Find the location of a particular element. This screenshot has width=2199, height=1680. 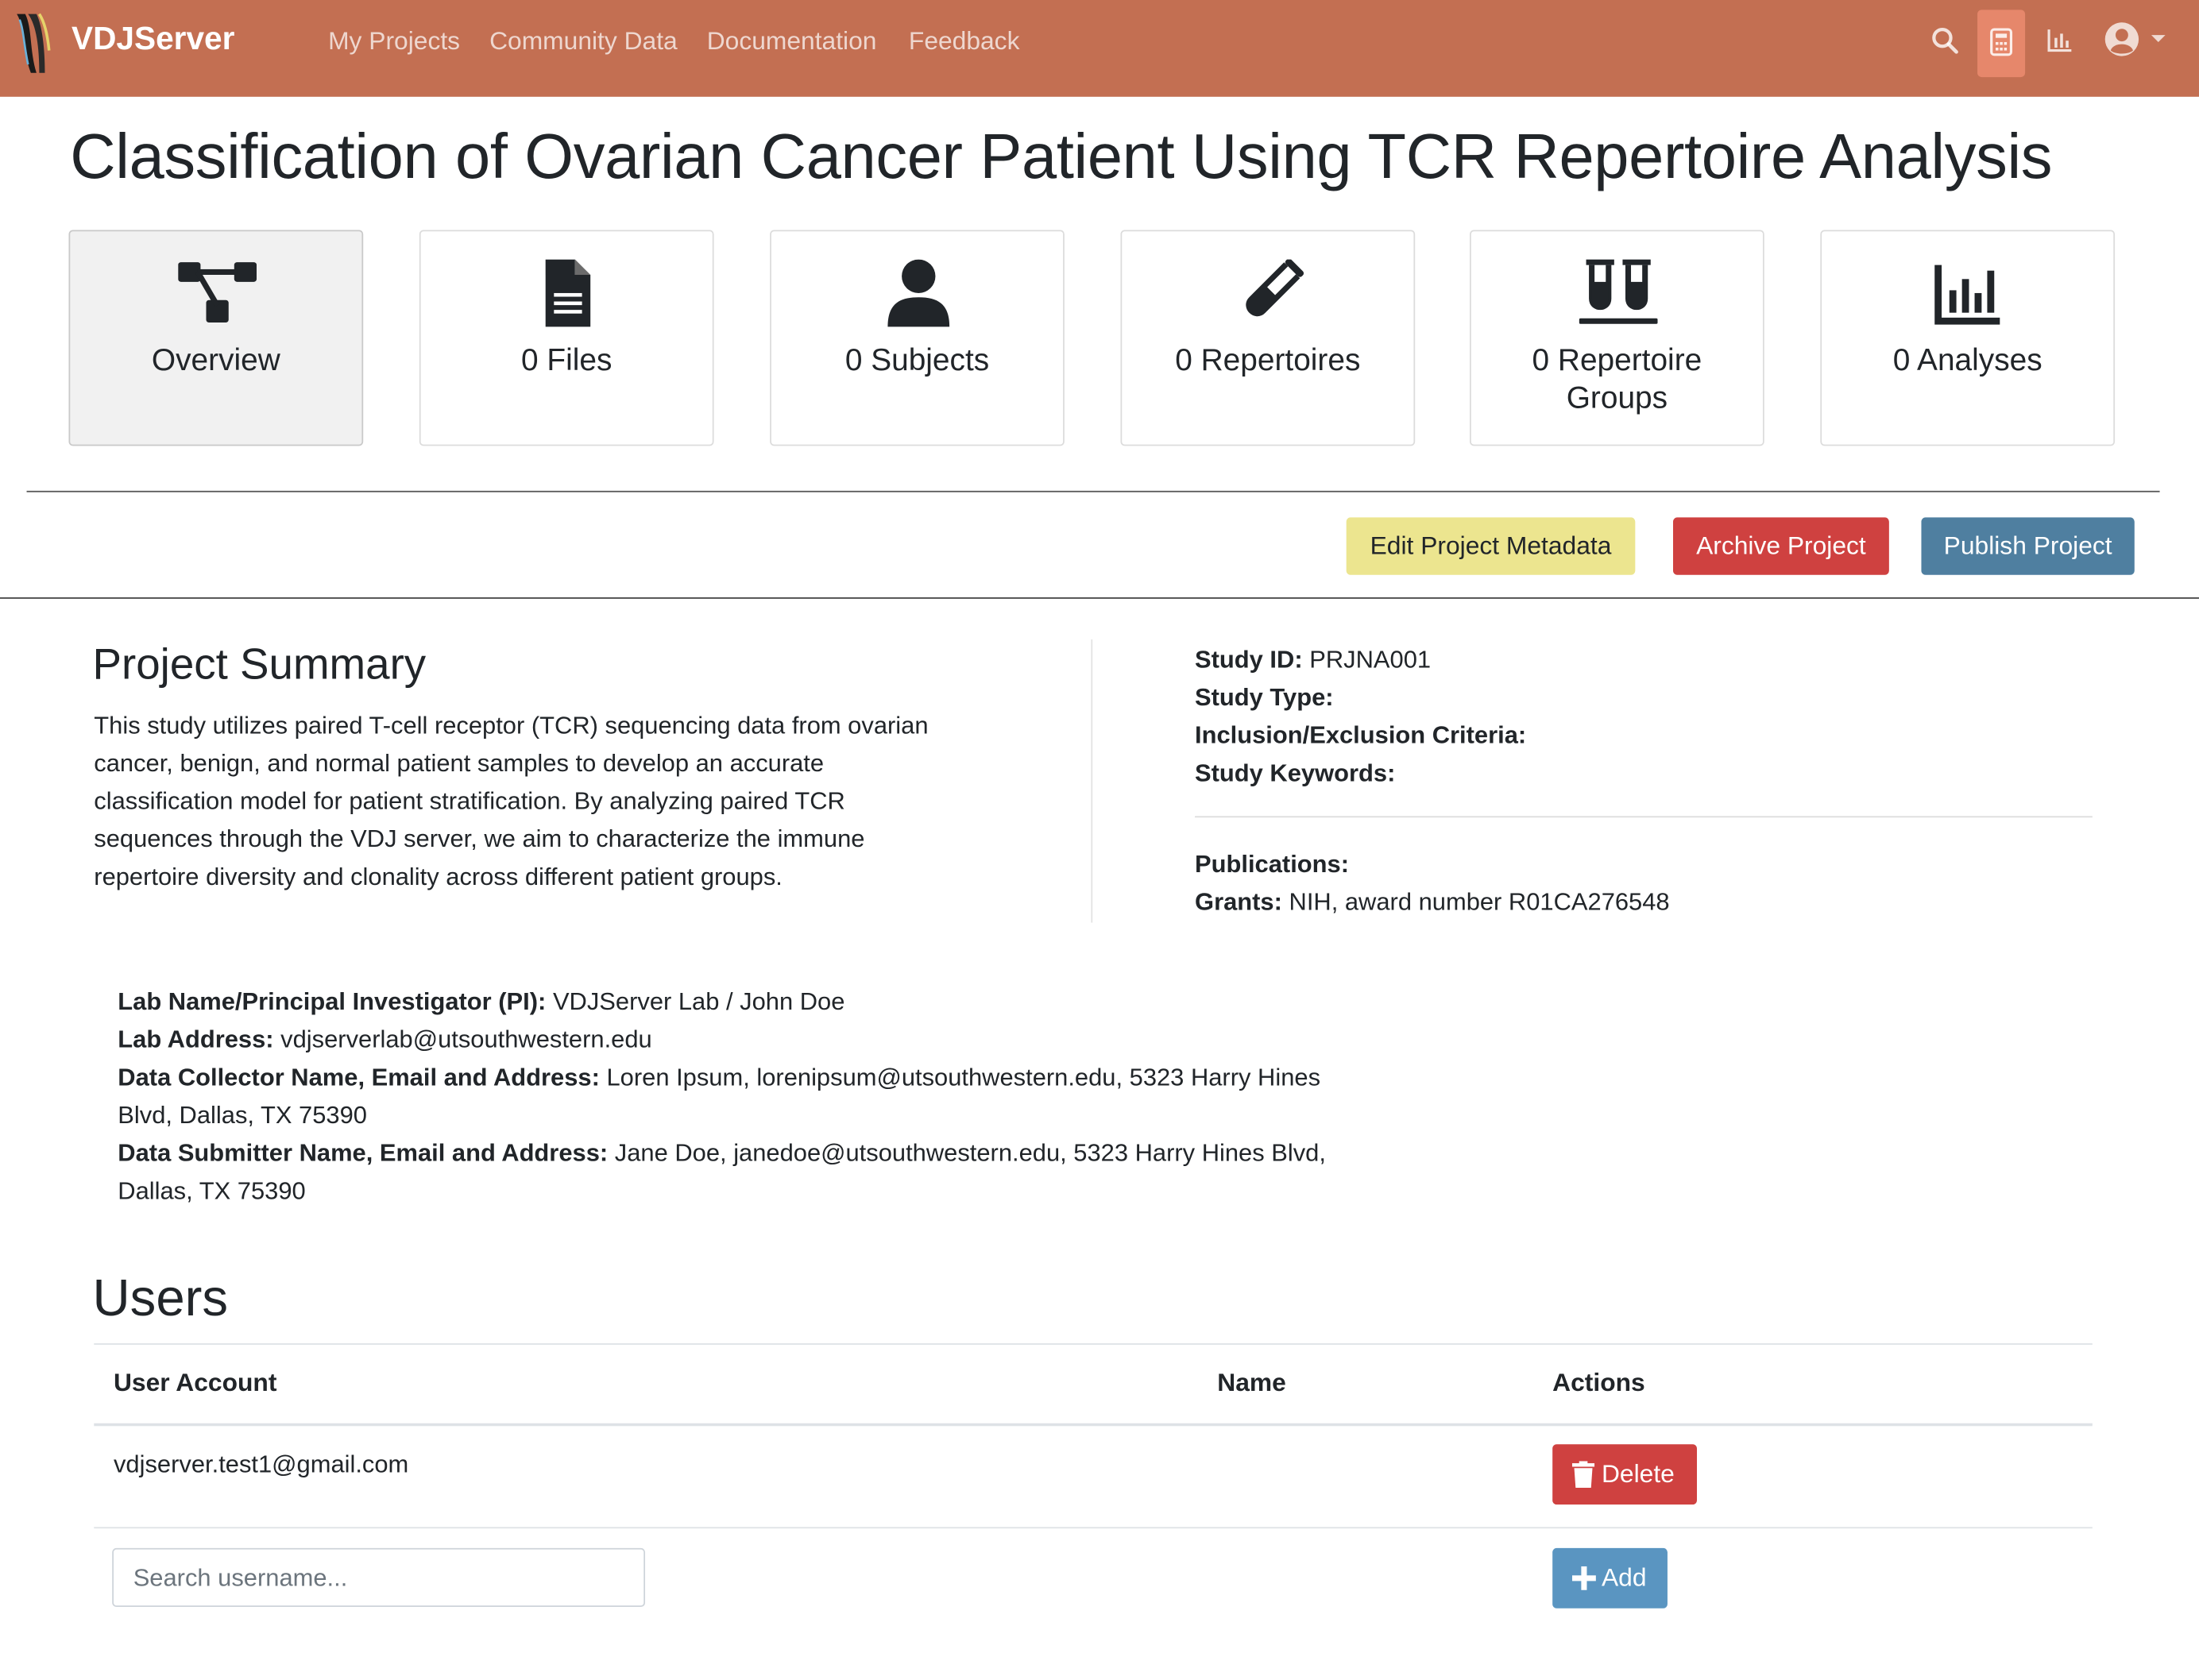

study-publications: Publications: is located at coordinates (1272, 864).